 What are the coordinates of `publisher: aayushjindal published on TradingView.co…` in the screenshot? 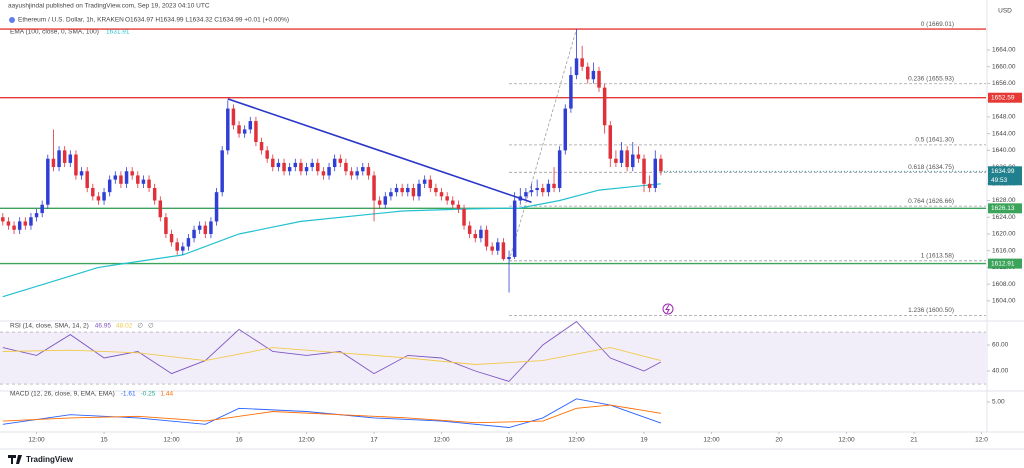 It's located at (109, 6).